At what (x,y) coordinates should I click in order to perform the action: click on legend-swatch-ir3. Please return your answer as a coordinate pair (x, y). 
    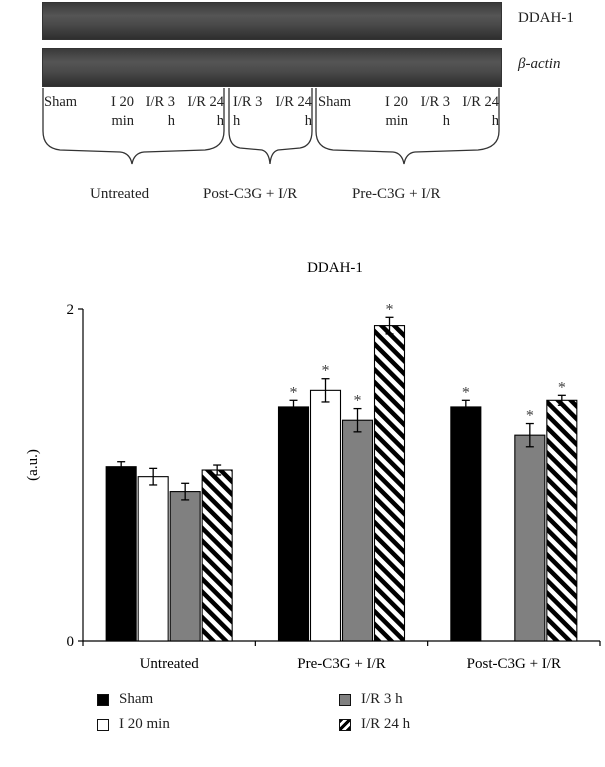
    Looking at the image, I should click on (345, 699).